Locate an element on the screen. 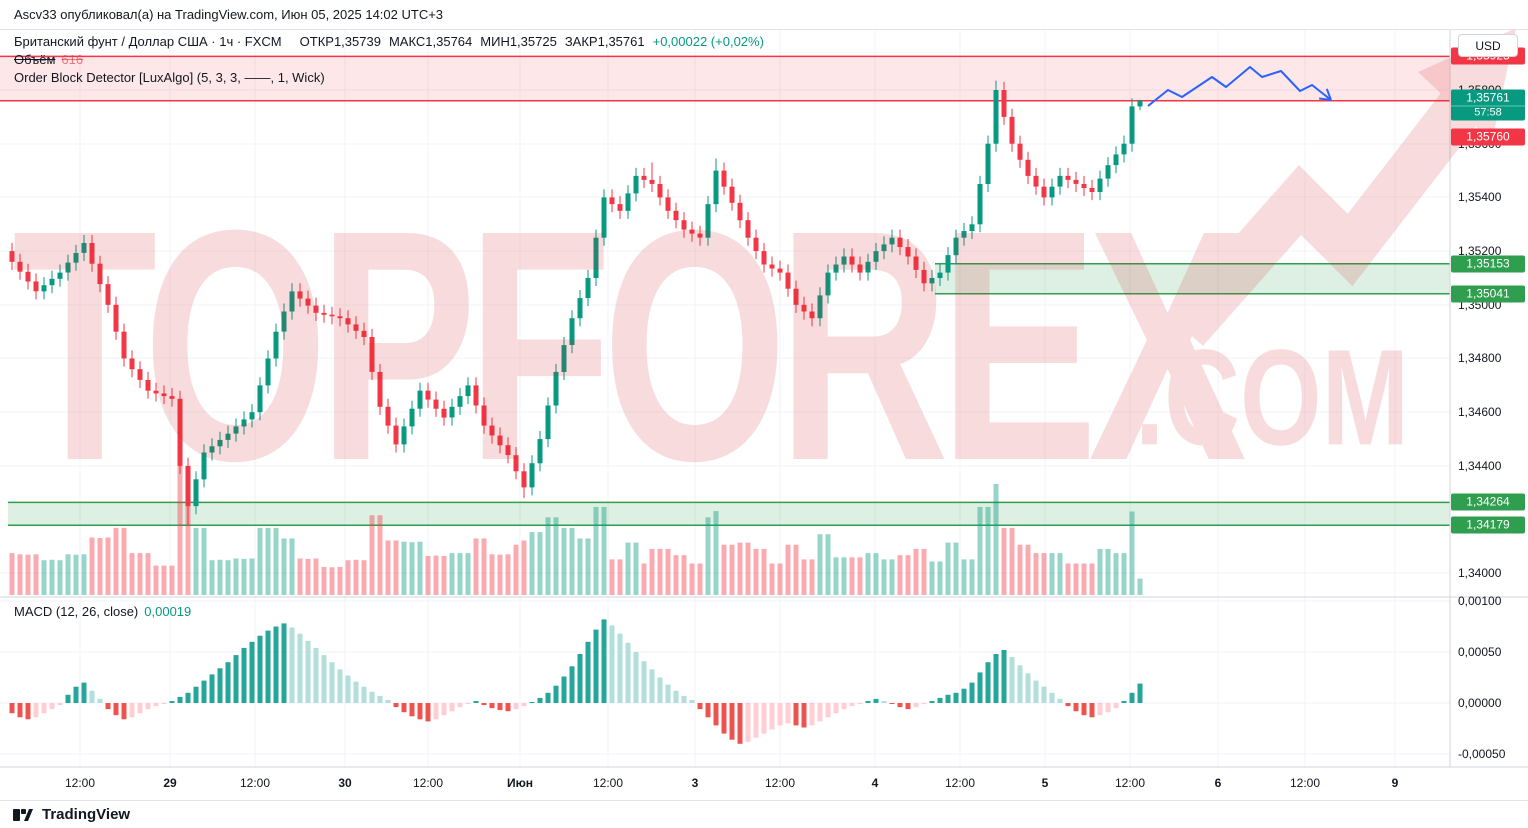 The width and height of the screenshot is (1528, 828). macd-indicator-value: 0,00019 is located at coordinates (168, 611).